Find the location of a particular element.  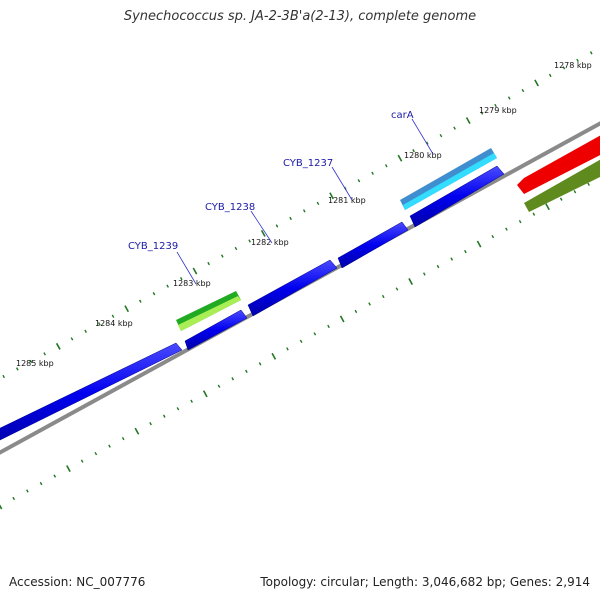

gene-label-cyb1238: CYB_1238 is located at coordinates (230, 207).